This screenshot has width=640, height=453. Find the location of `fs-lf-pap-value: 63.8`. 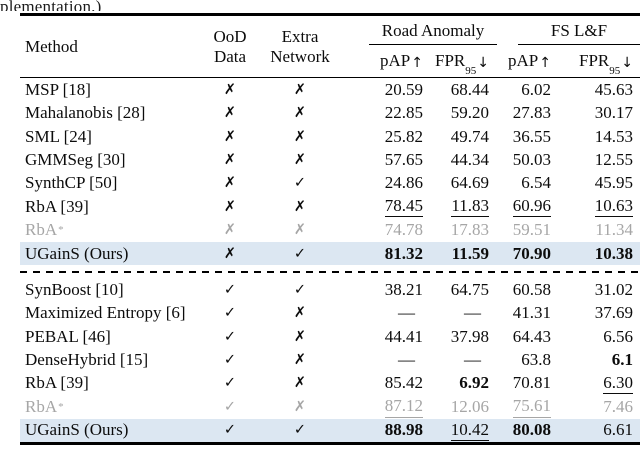

fs-lf-pap-value: 63.8 is located at coordinates (536, 360).